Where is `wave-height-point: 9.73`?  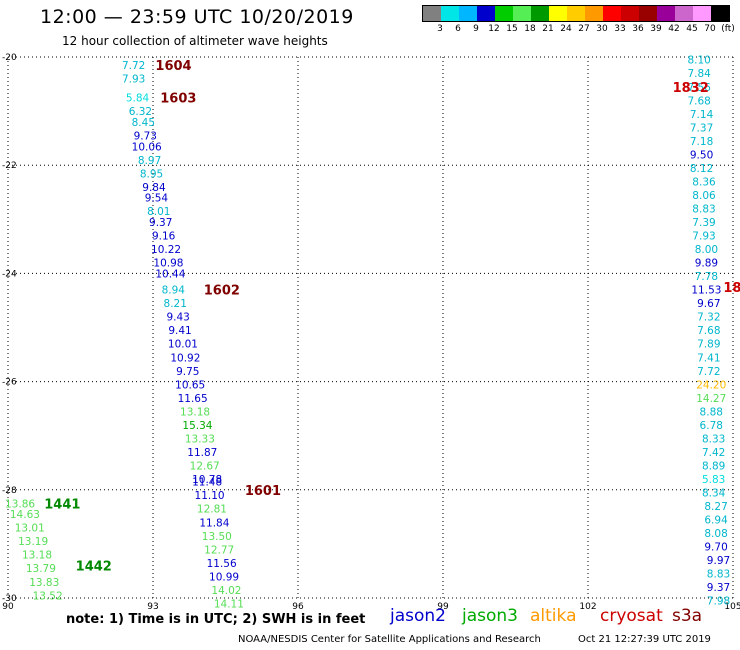 wave-height-point: 9.73 is located at coordinates (145, 136).